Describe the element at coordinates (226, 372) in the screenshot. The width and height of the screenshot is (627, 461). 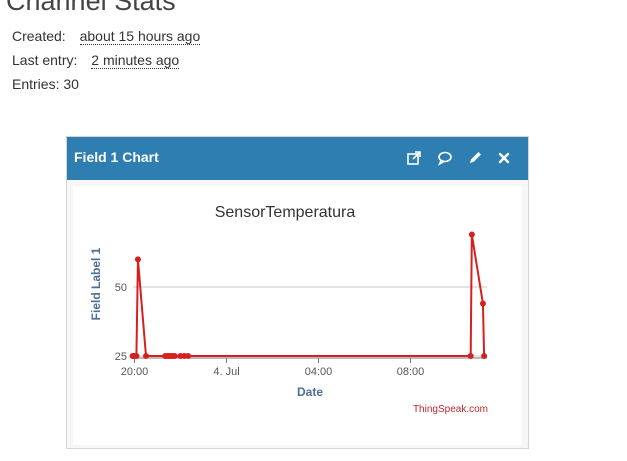
I see `x-tick-label: 4. Jul` at that location.